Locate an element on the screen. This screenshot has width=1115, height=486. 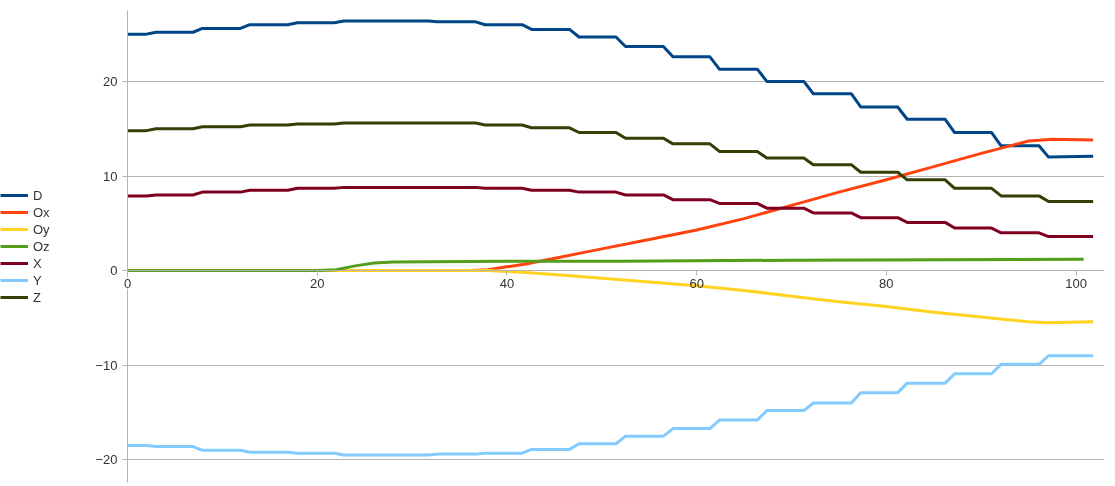
y-tick-label: −10 is located at coordinates (106, 365).